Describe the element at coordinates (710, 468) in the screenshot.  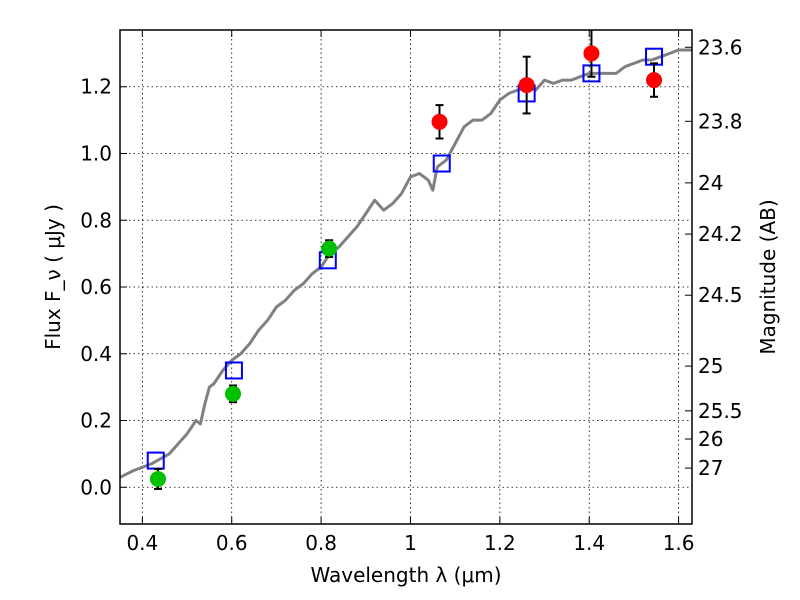
I see `y2-tick-label: 27` at that location.